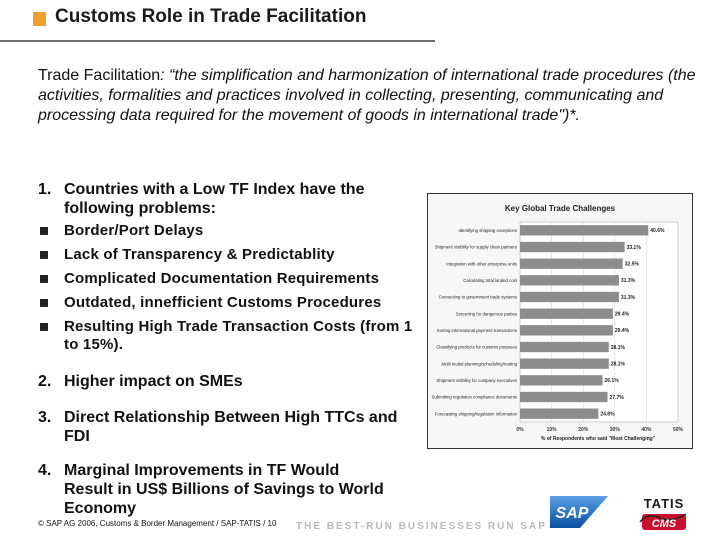 Image resolution: width=720 pixels, height=540 pixels. Describe the element at coordinates (421, 526) in the screenshot. I see `footer-tagline: THE BEST-RUN BUSINESSES RUN SAP` at that location.